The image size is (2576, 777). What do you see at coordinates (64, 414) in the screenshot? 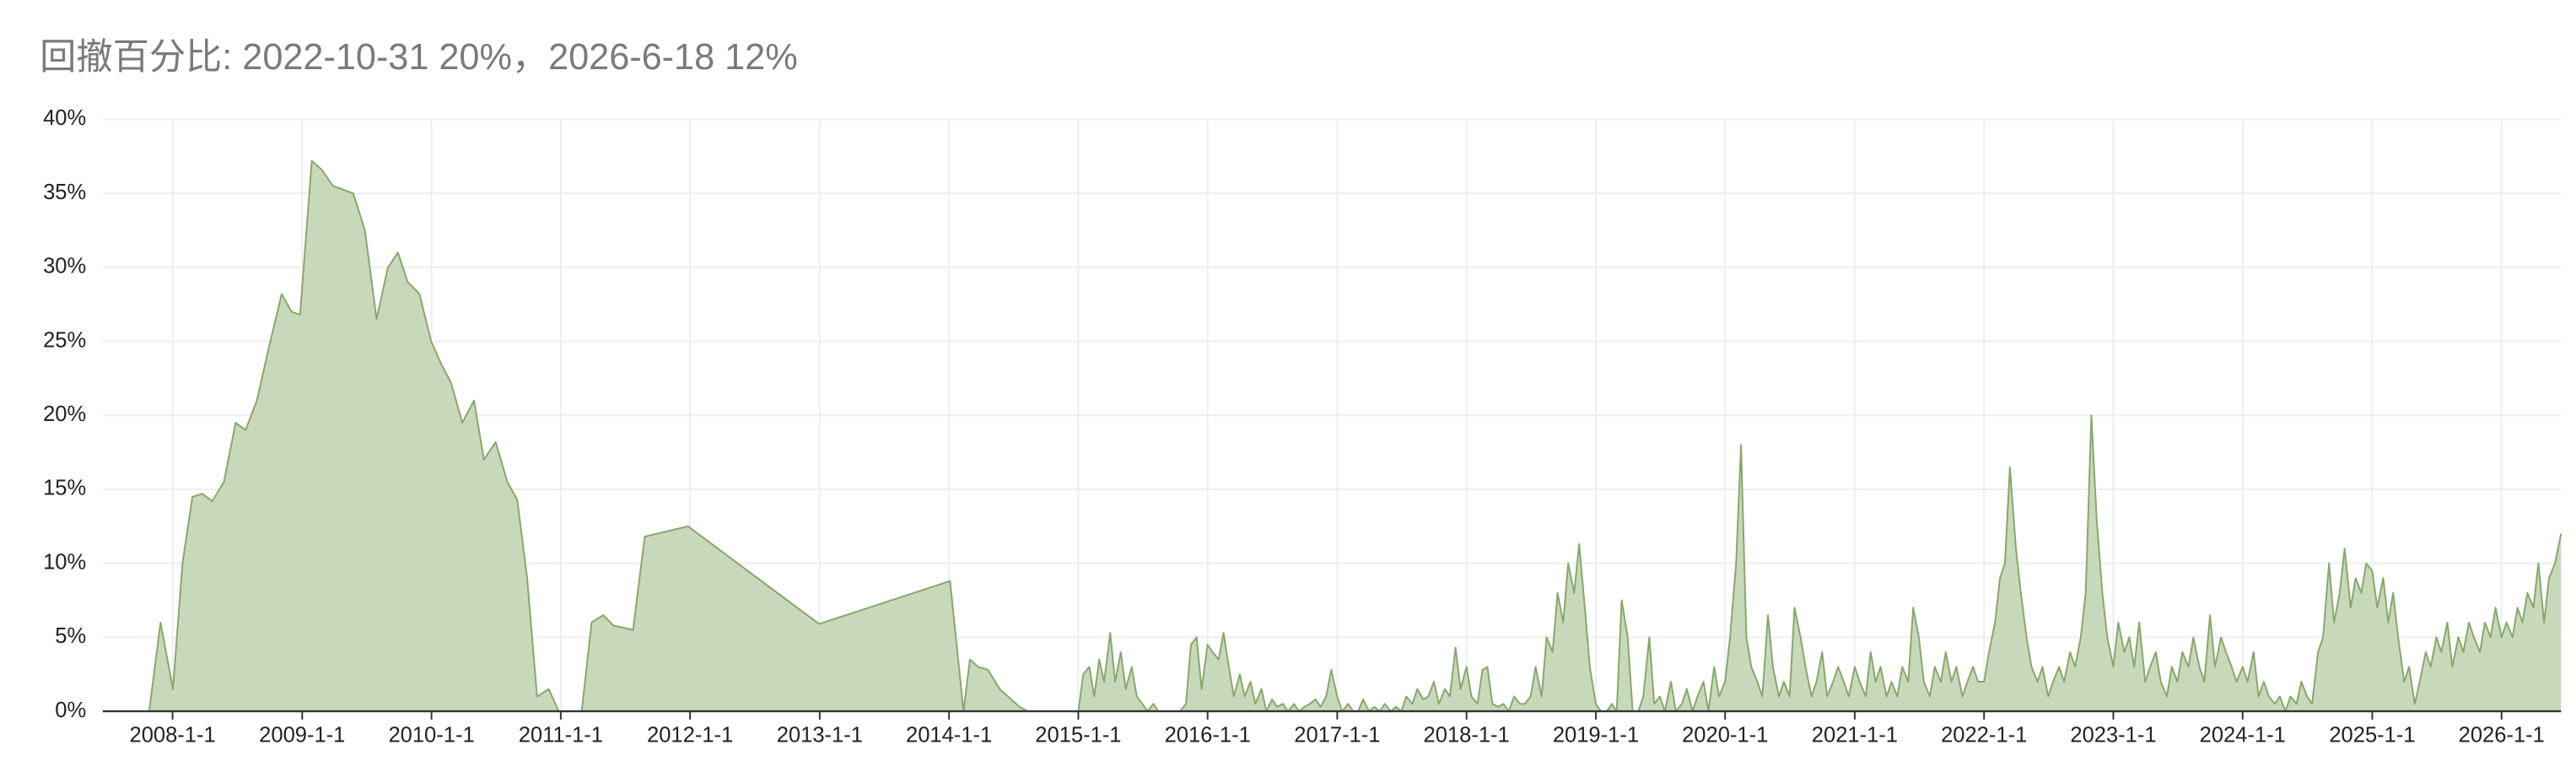
I see `y-tick-label: 20%` at bounding box center [64, 414].